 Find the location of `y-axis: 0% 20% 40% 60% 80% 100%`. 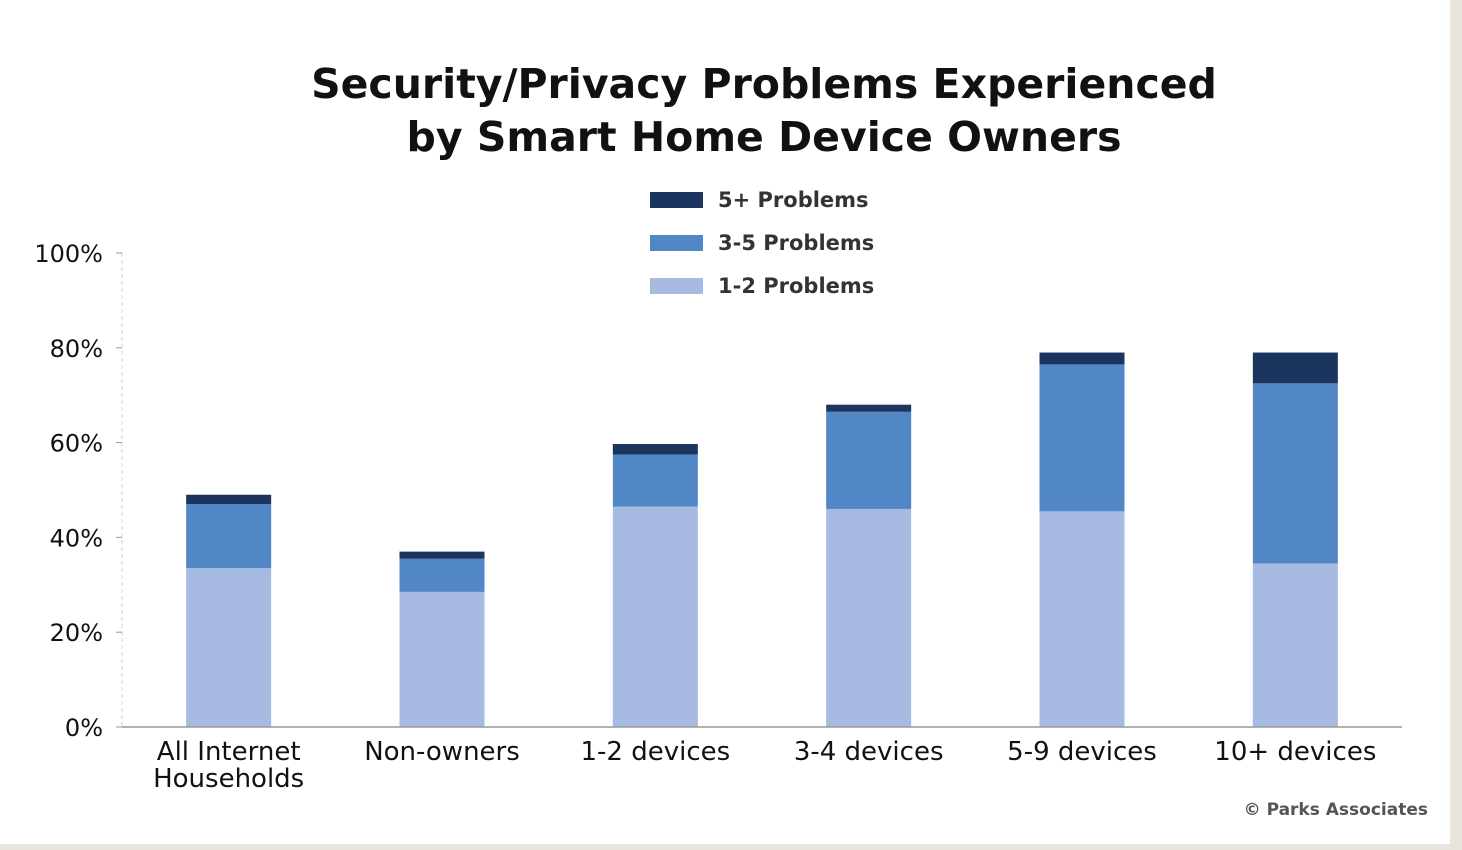

y-axis: 0% 20% 40% 60% 80% 100% is located at coordinates (78, 491).